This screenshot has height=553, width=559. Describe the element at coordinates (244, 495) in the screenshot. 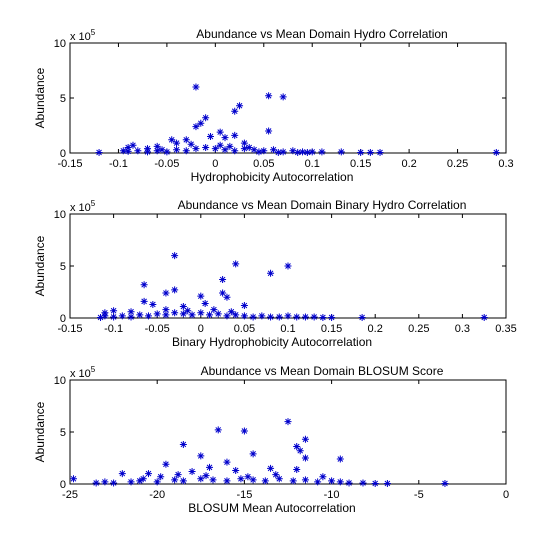

I see `chart-3-xtick-label: -15` at that location.